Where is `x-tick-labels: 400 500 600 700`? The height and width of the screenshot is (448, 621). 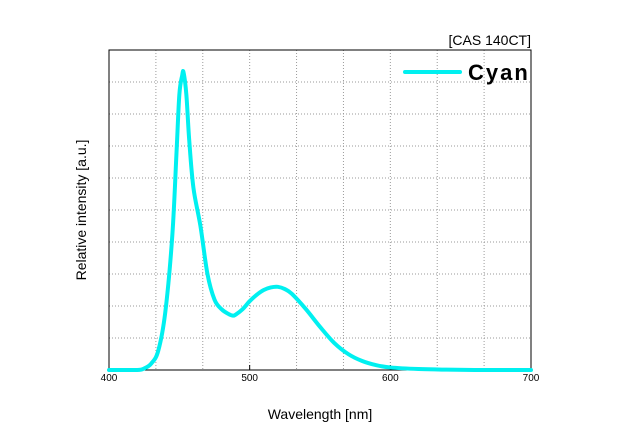
x-tick-labels: 400 500 600 700 is located at coordinates (320, 378).